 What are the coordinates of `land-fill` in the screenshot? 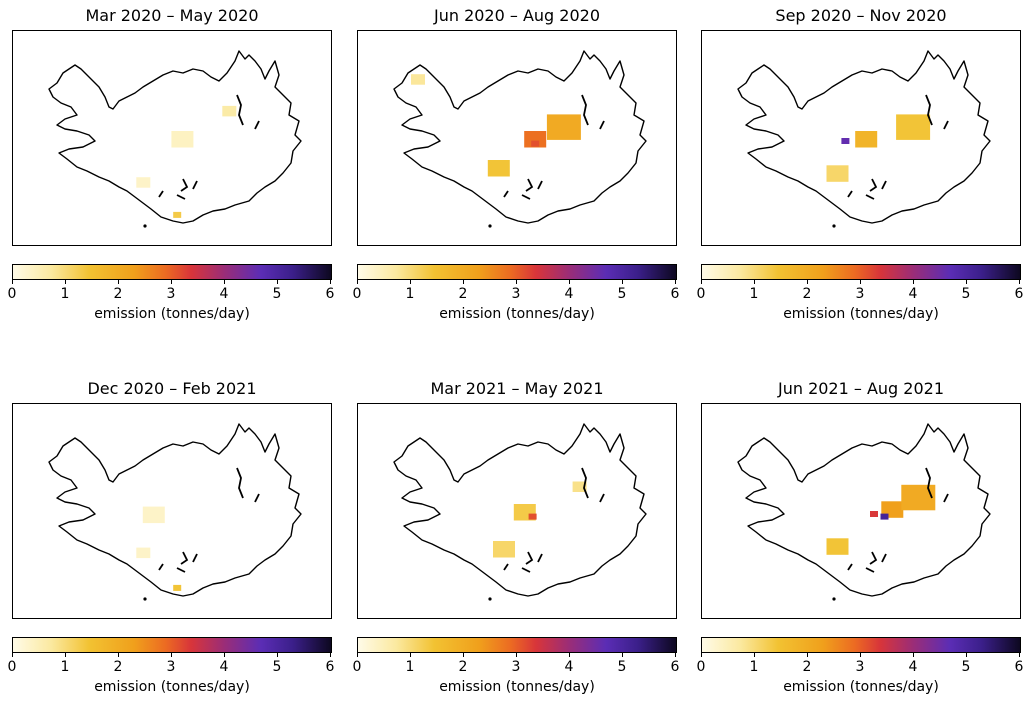 It's located at (864, 510).